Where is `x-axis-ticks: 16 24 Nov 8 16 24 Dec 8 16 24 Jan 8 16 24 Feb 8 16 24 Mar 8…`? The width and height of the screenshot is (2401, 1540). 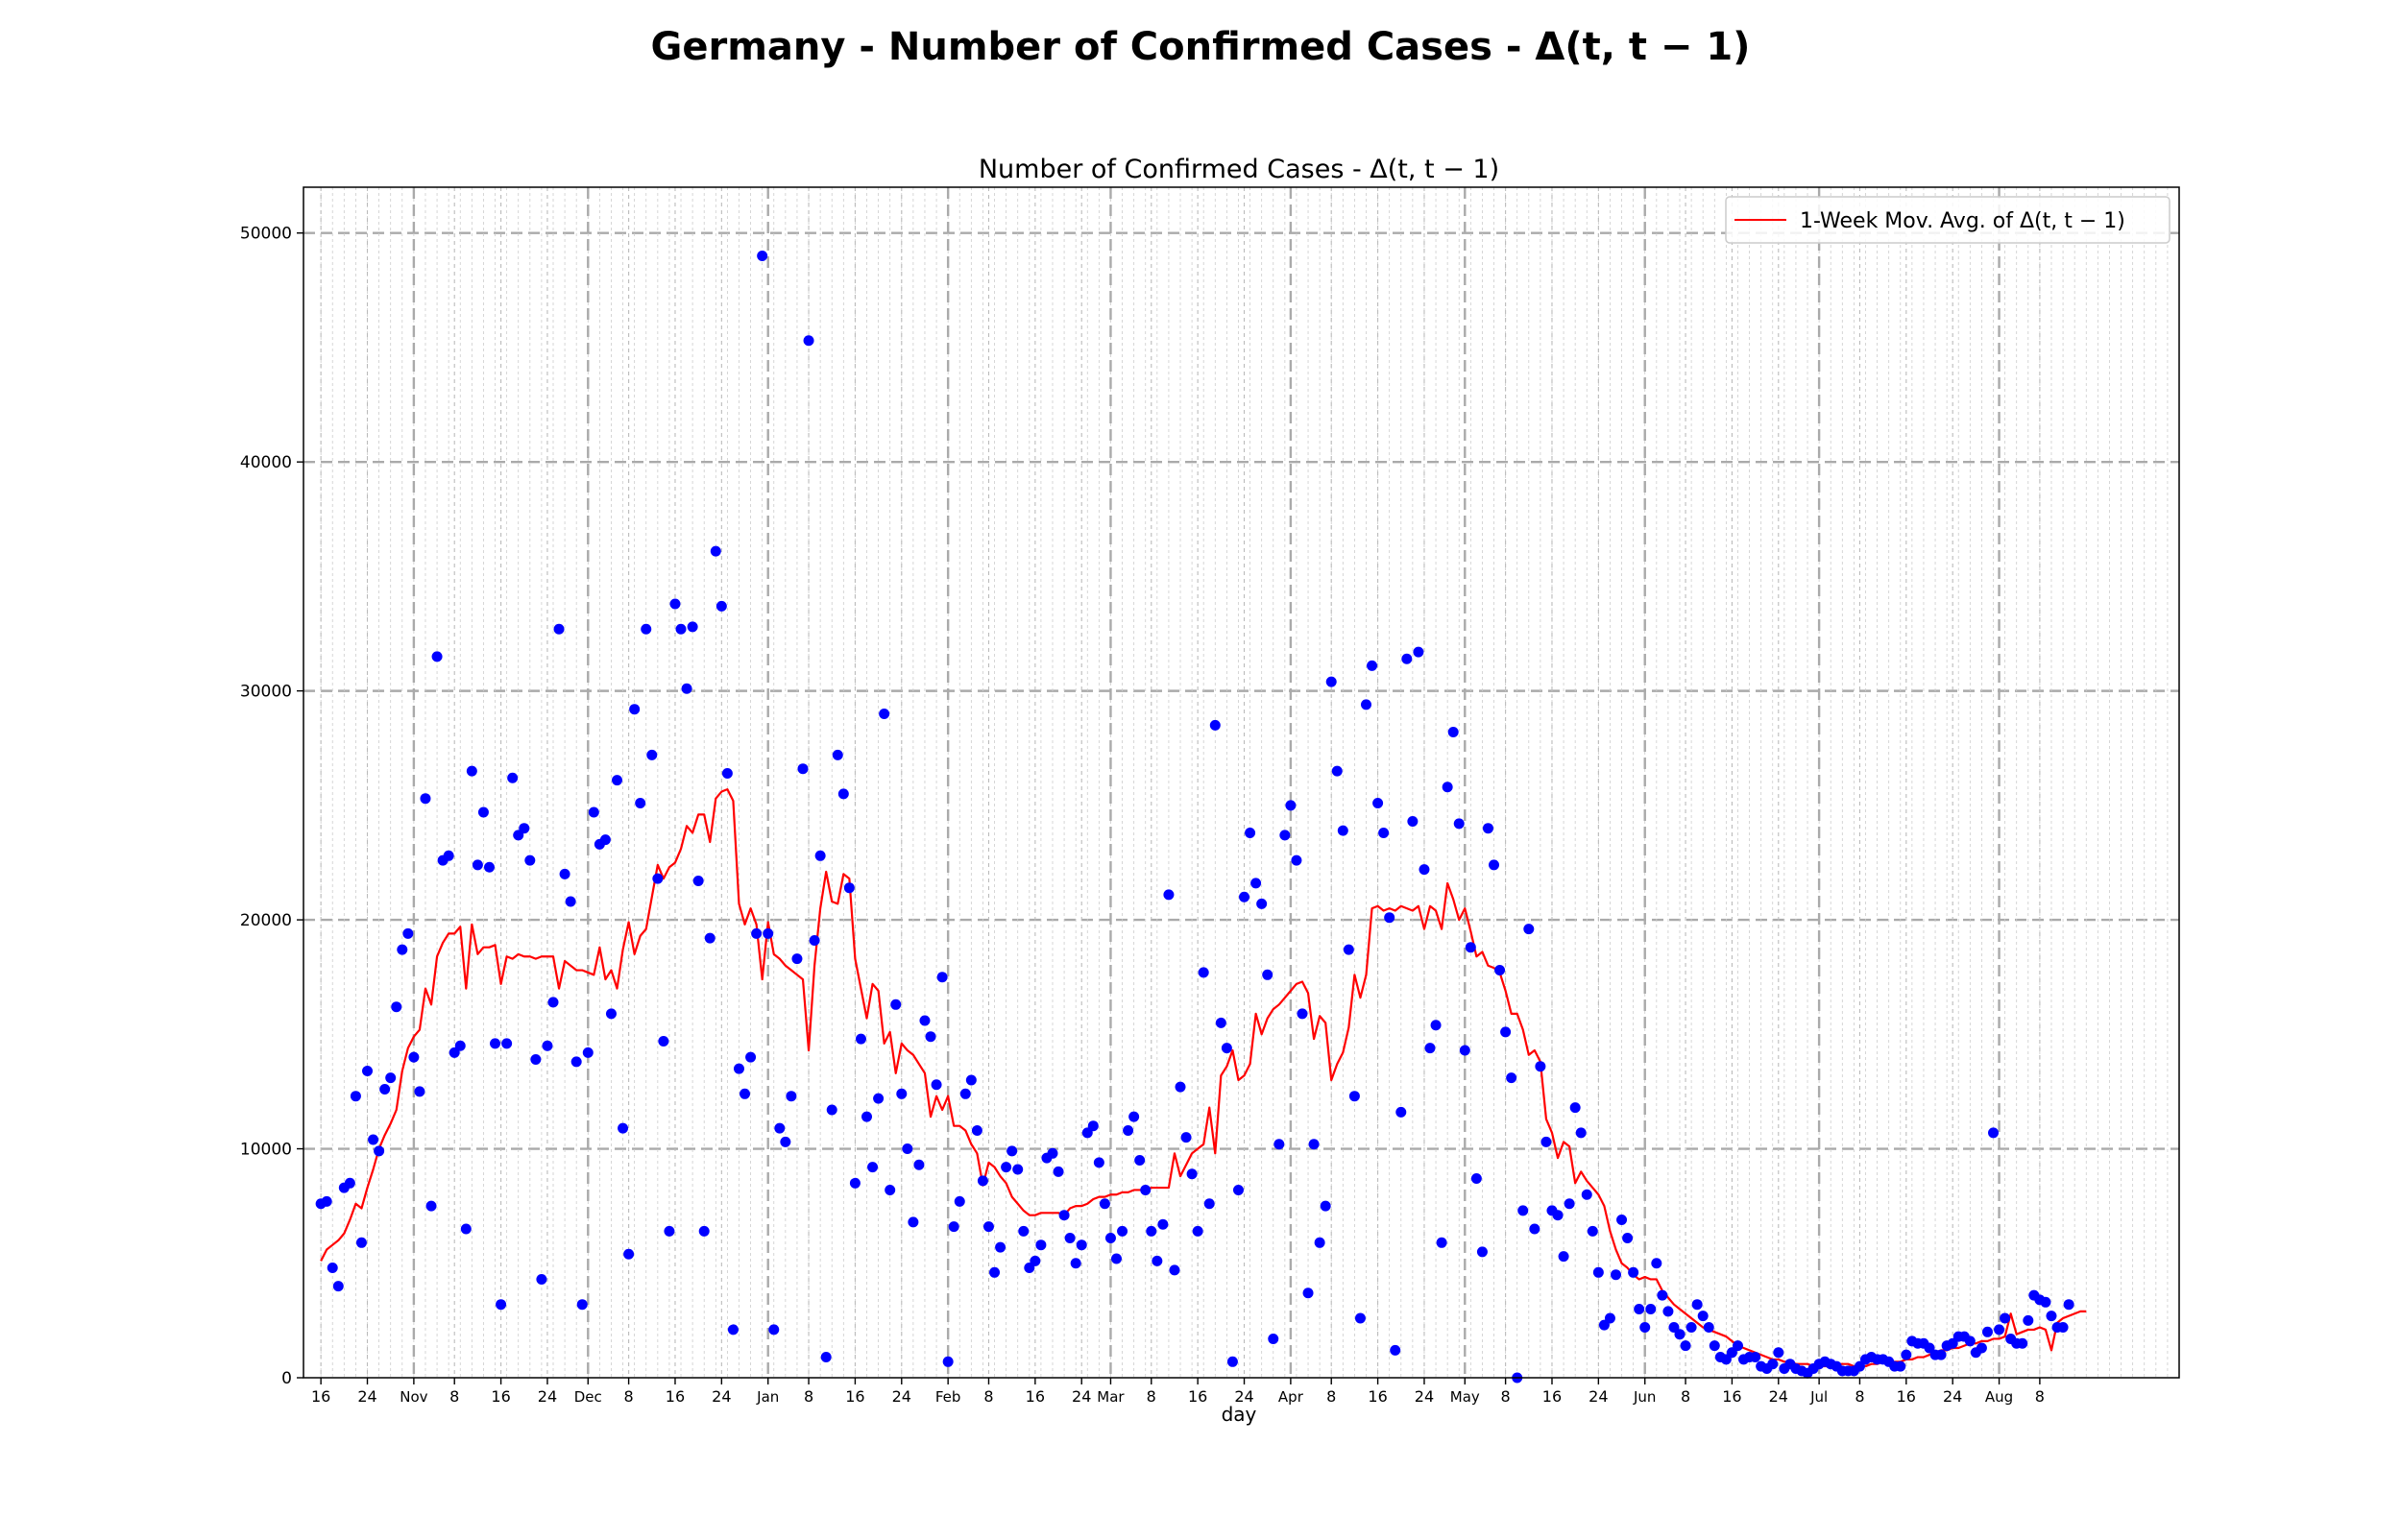 x-axis-ticks: 16 24 Nov 8 16 24 Dec 8 16 24 Jan 8 16 24 Feb 8 16 24 Mar 8… is located at coordinates (1178, 1392).